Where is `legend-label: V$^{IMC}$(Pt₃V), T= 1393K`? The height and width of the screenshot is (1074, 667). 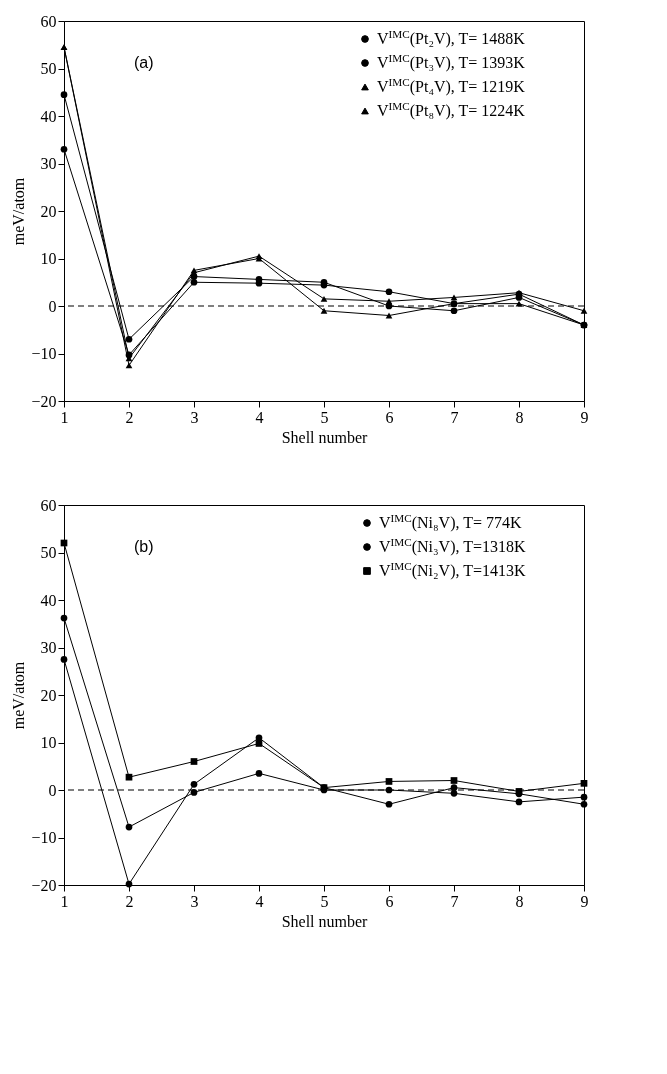
legend-label: V$^{IMC}$(Pt₃V), T= 1393K is located at coordinates (451, 62).